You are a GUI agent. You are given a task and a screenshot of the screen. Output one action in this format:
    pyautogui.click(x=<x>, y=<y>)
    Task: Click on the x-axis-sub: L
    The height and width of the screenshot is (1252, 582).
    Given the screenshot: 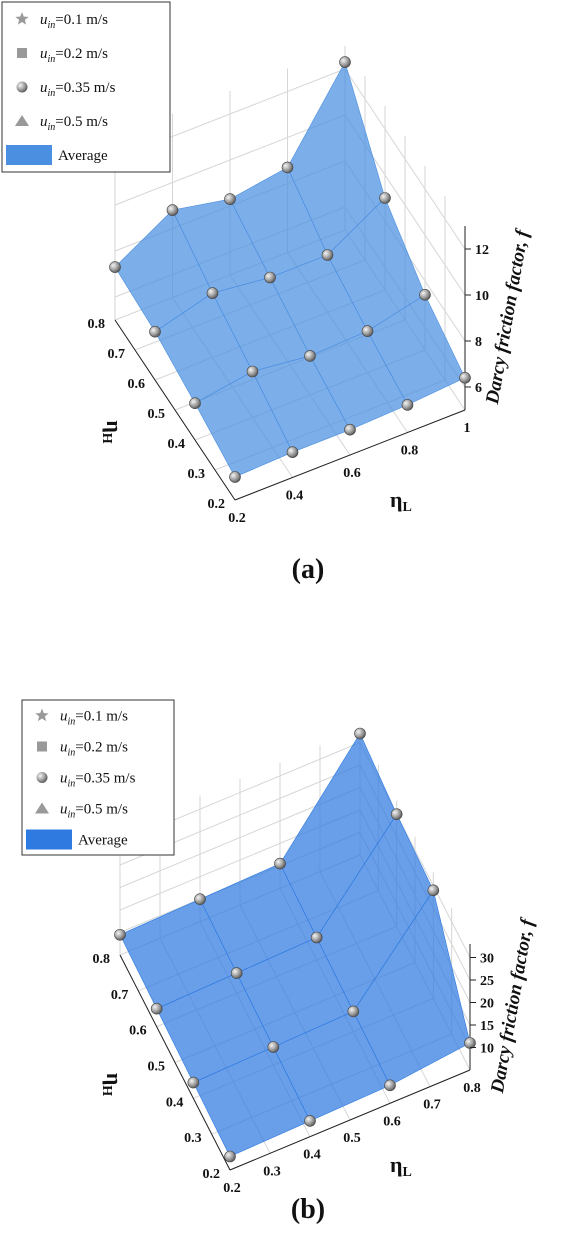 What is the action you would take?
    pyautogui.click(x=407, y=507)
    